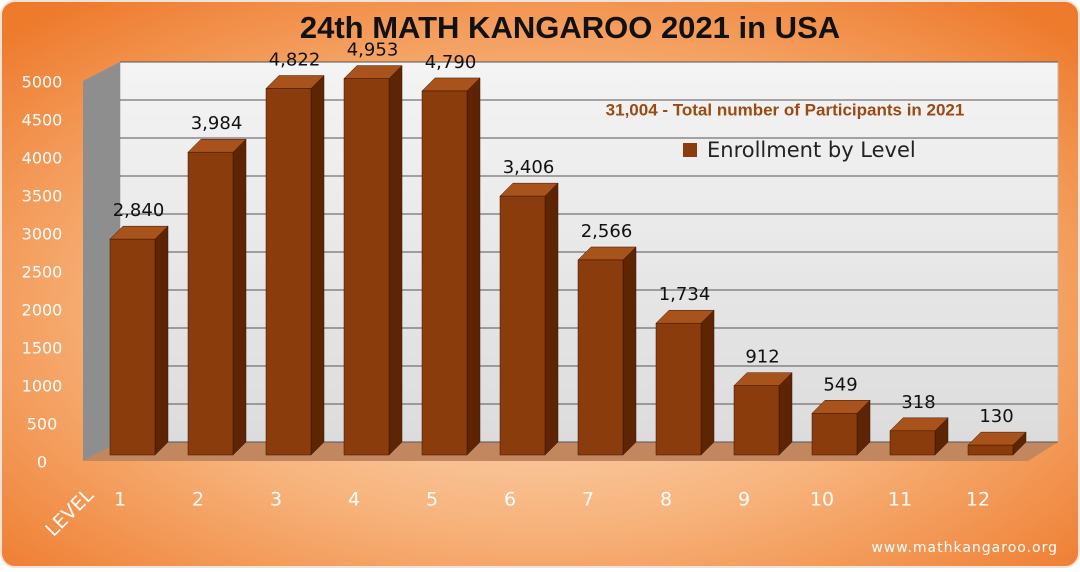  I want to click on value-label: 318, so click(918, 402).